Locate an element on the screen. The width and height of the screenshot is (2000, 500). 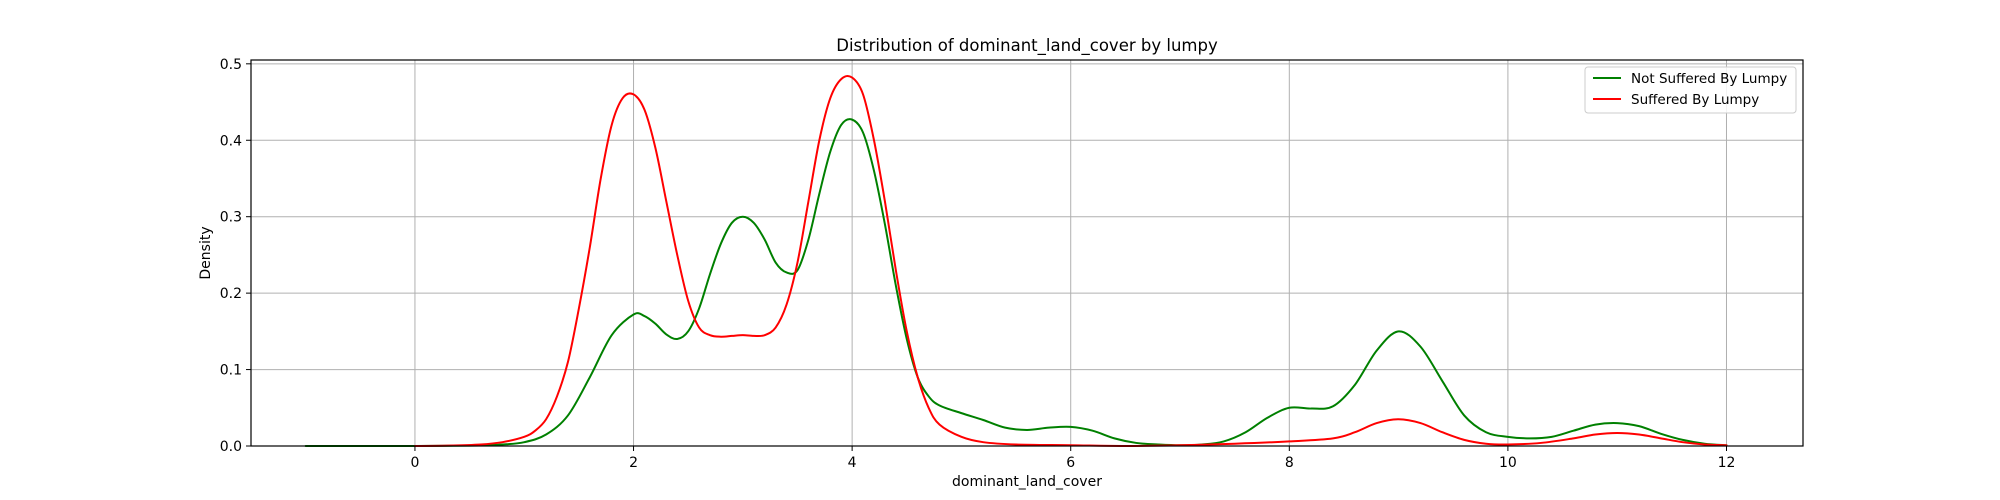
legend-box is located at coordinates (1690, 90).